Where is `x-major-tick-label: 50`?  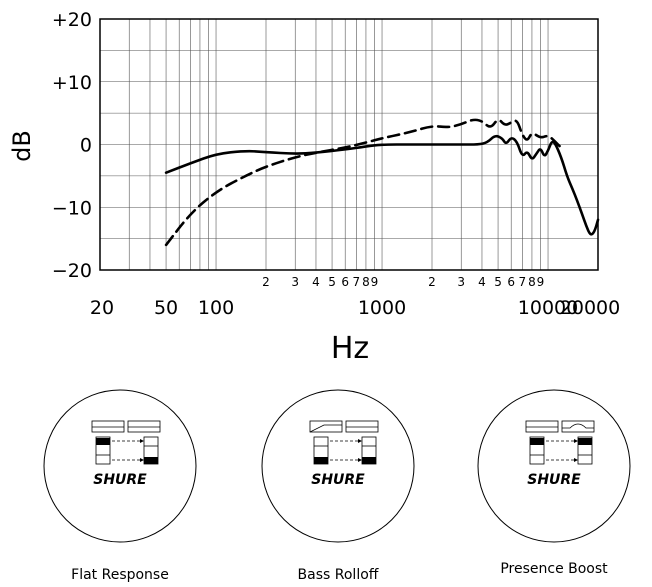 x-major-tick-label: 50 is located at coordinates (166, 308).